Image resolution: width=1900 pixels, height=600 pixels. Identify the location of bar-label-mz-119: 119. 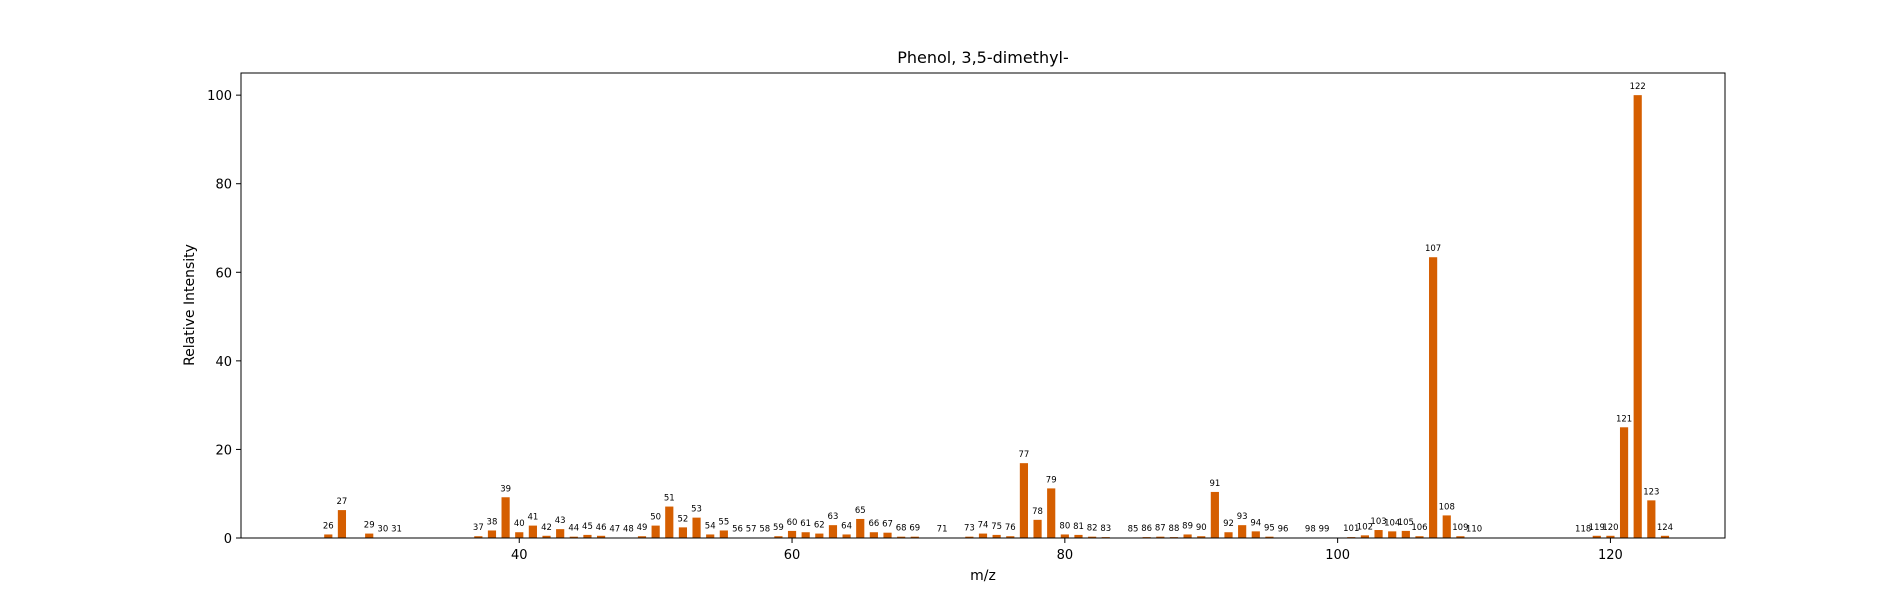
(1597, 528).